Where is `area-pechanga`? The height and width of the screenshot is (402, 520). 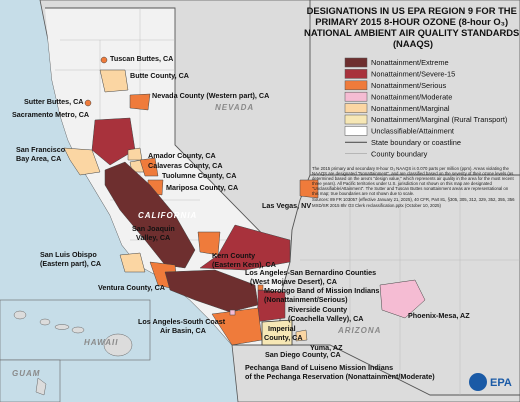
area-pechanga is located at coordinates (232, 312).